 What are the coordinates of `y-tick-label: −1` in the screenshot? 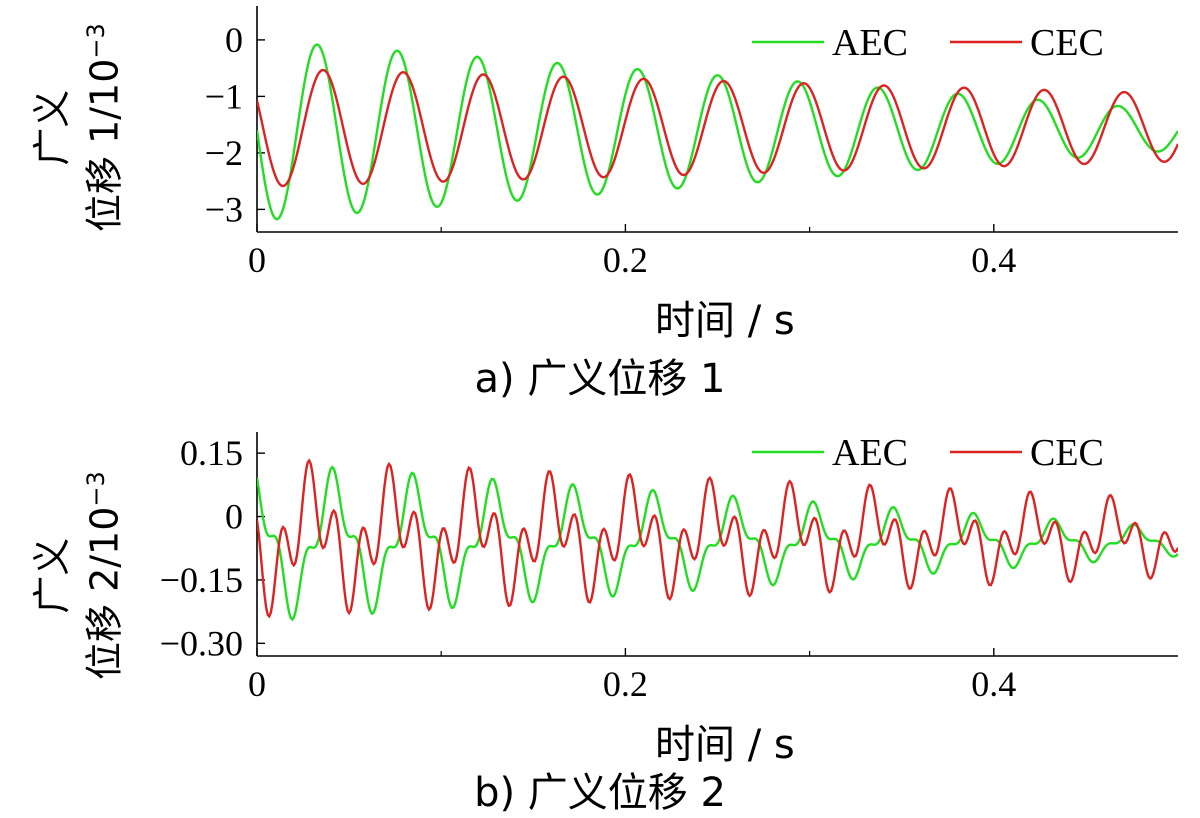 It's located at (224, 96).